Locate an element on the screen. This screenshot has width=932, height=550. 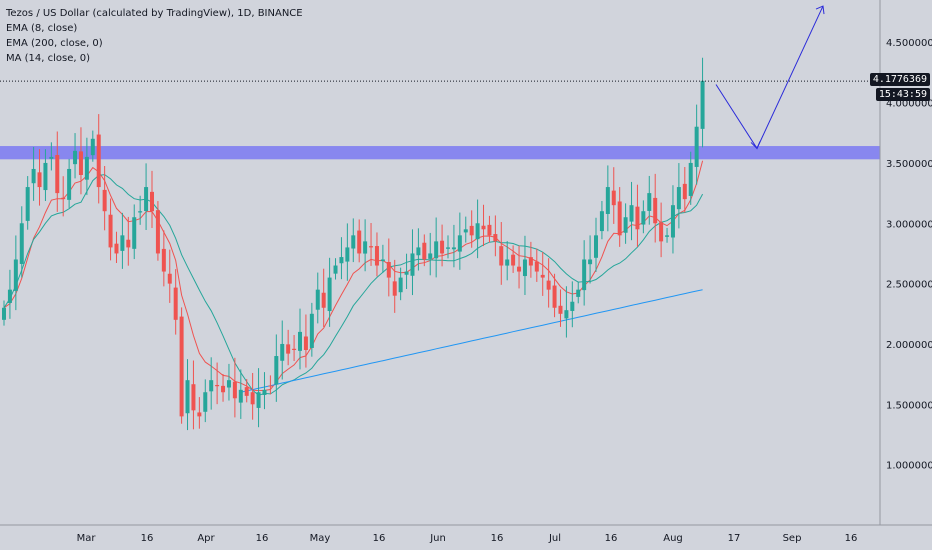
countdown-tag: 15:43:59 is located at coordinates (902, 95).